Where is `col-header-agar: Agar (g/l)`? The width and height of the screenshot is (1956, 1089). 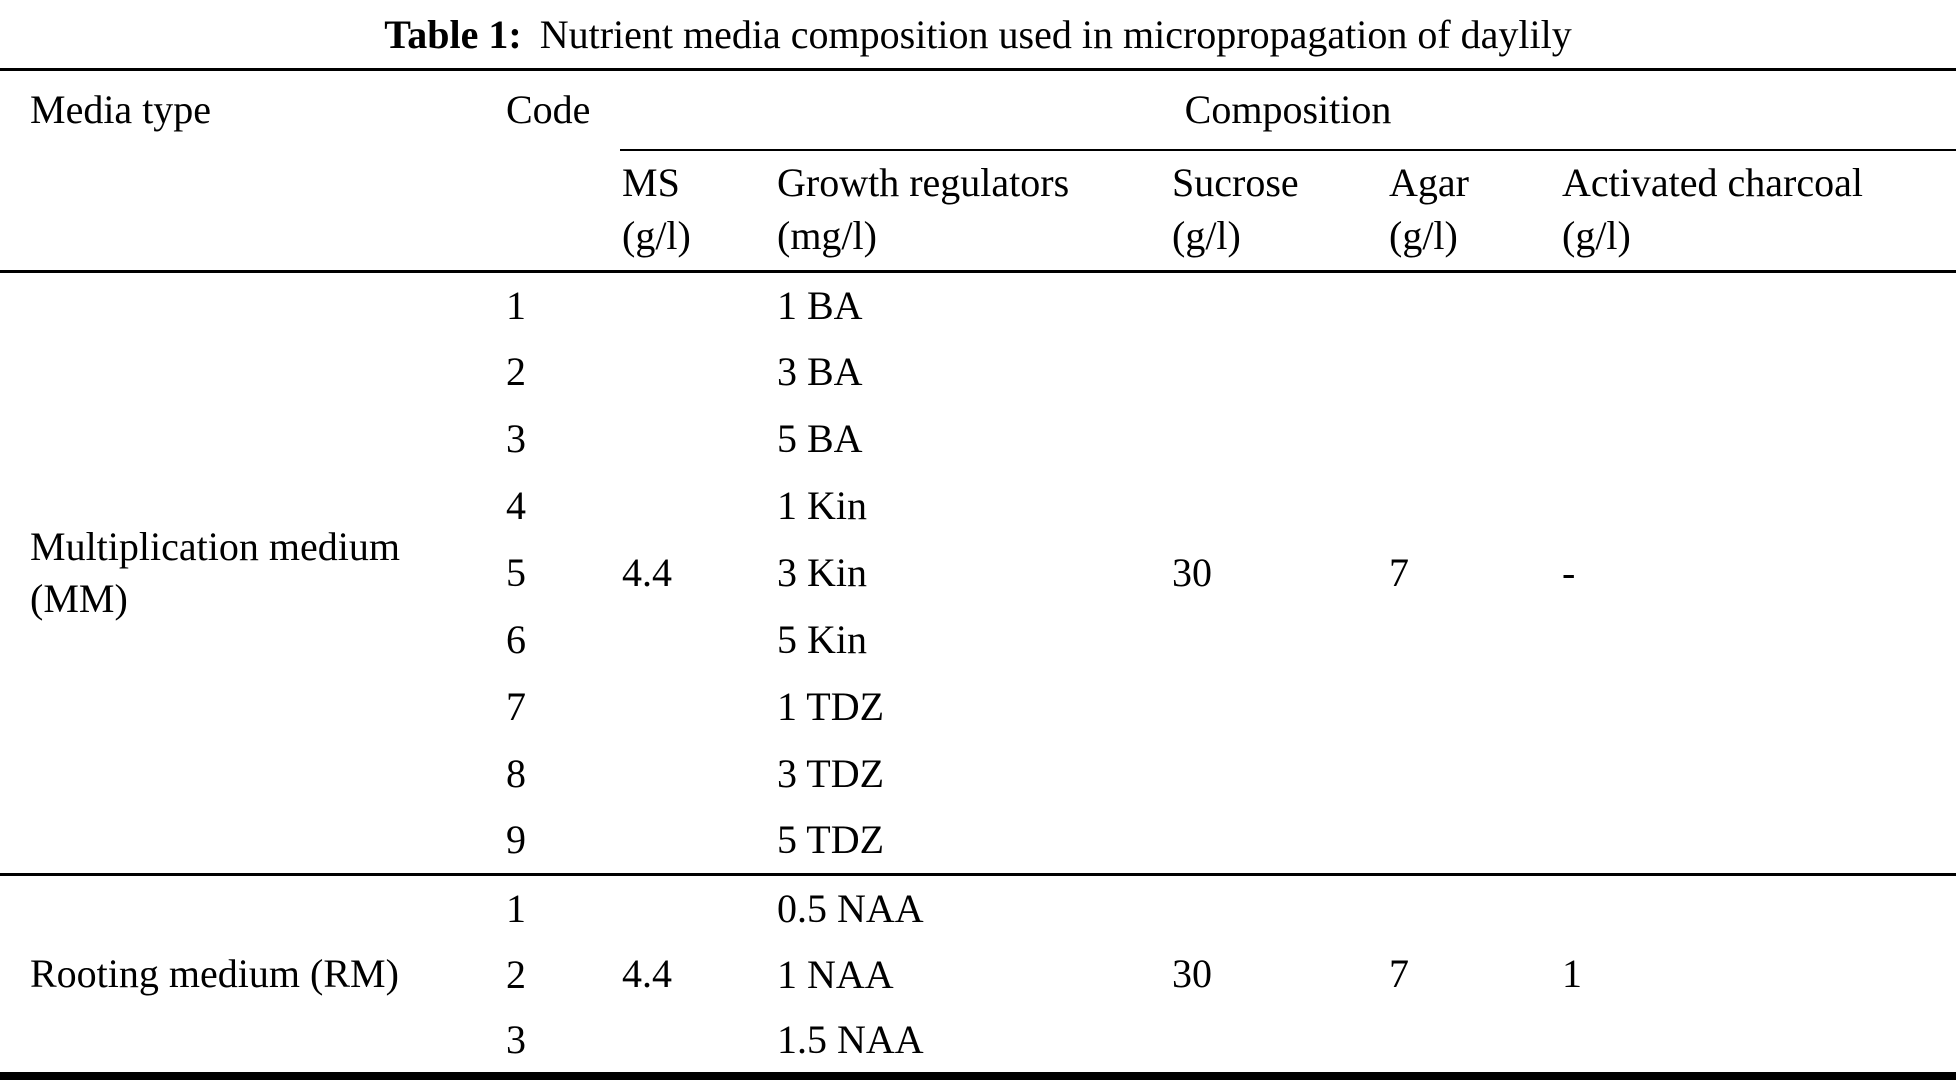
col-header-agar: Agar (g/l) is located at coordinates (1472, 211).